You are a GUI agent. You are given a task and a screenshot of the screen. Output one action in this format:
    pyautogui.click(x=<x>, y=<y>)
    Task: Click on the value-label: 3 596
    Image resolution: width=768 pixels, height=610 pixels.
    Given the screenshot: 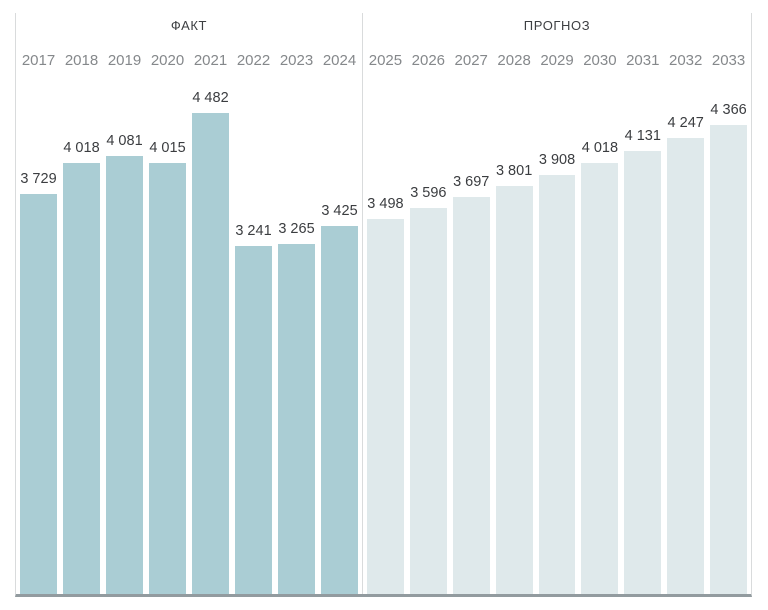 What is the action you would take?
    pyautogui.click(x=428, y=193)
    